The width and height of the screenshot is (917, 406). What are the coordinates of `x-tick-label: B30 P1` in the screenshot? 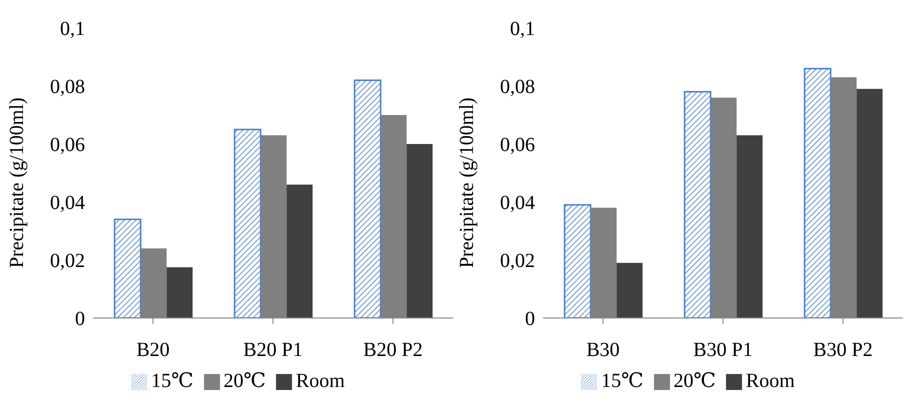 It's located at (723, 350).